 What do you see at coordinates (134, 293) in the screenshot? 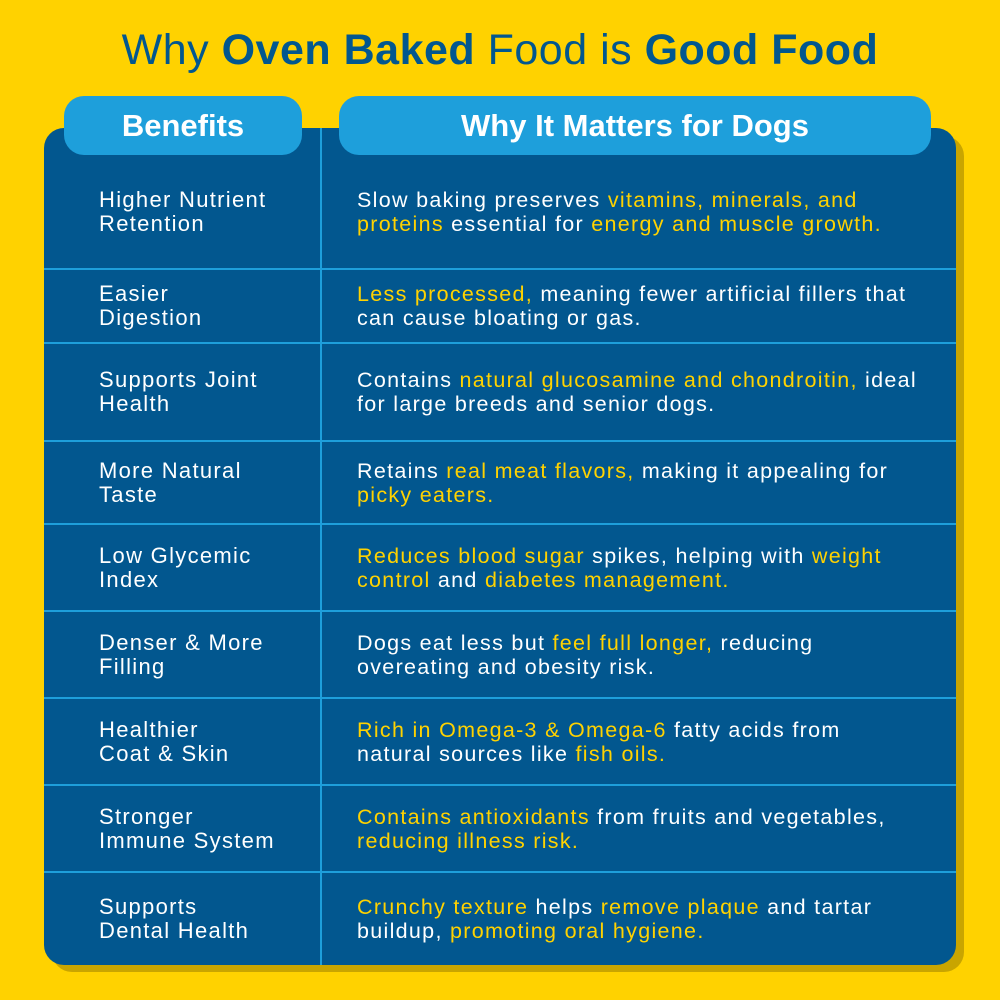
I see `benefit-line: Easier` at bounding box center [134, 293].